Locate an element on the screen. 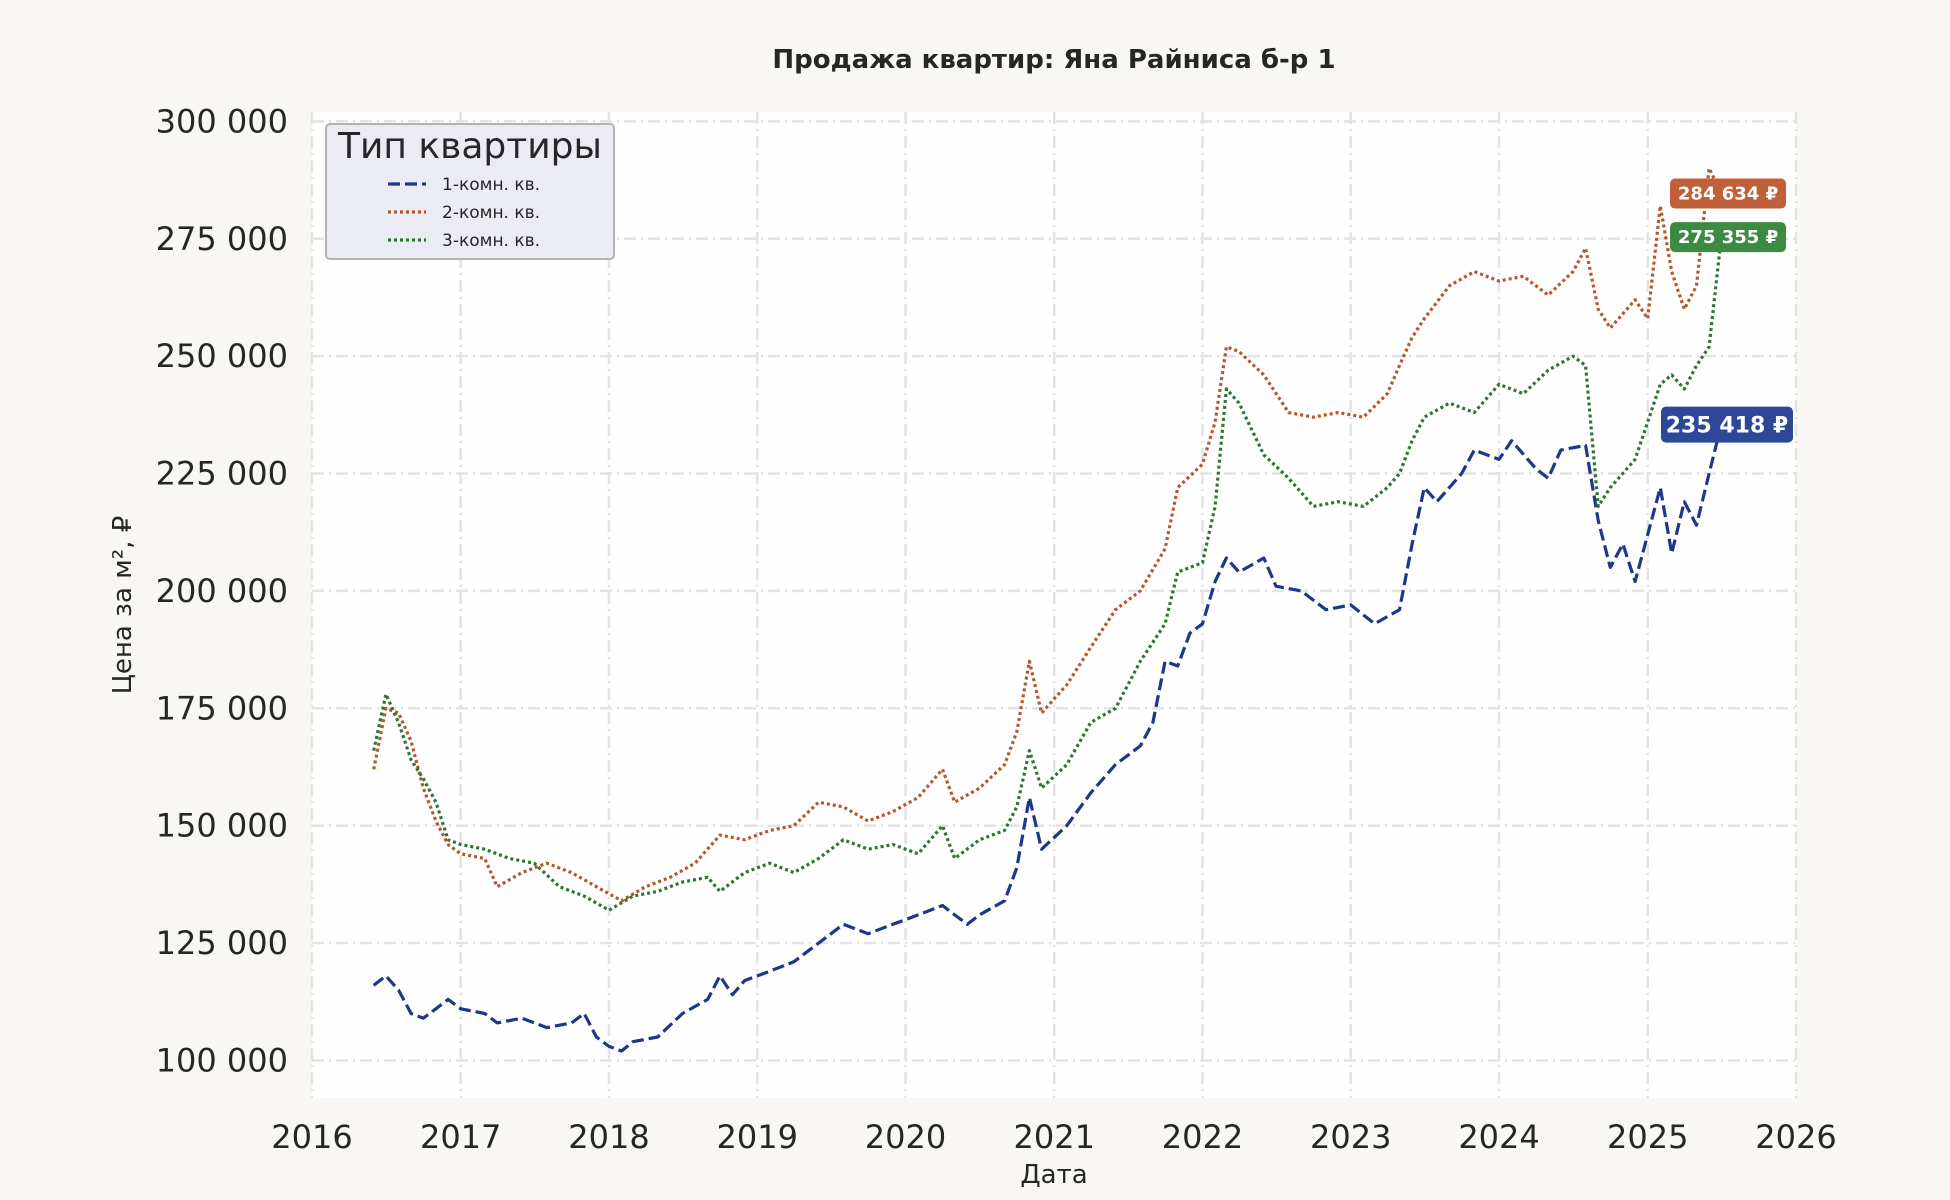 The image size is (1950, 1200). x-tick-label: 2021 is located at coordinates (1053, 1137).